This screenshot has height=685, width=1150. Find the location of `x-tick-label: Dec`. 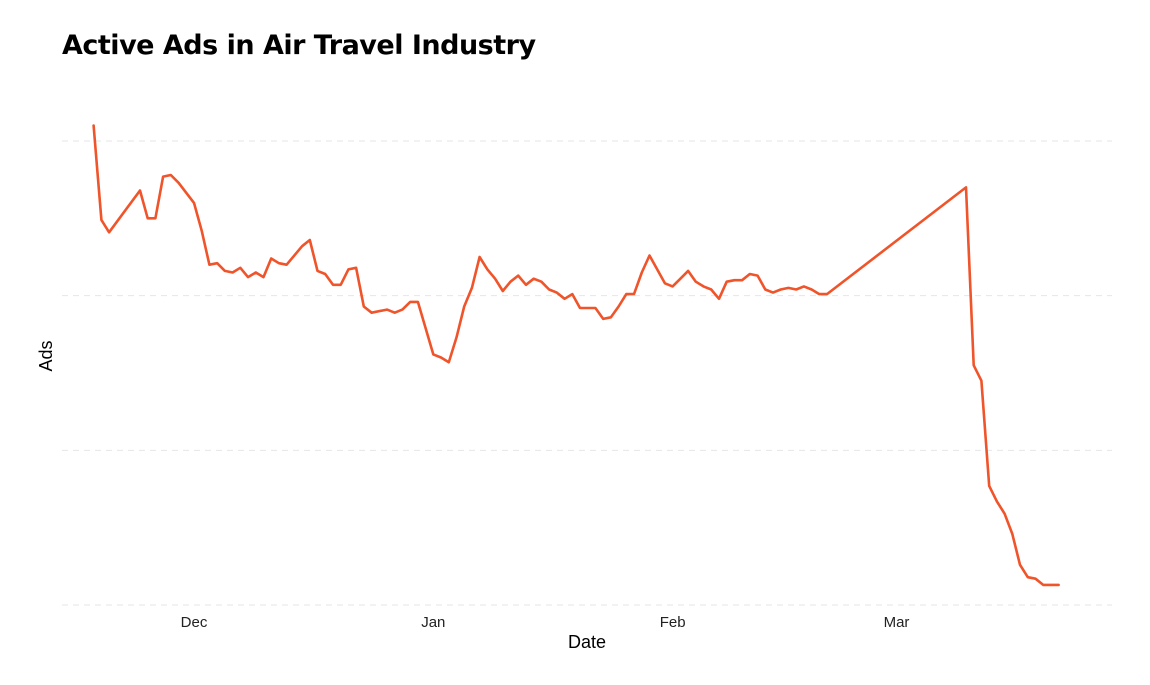

x-tick-label: Dec is located at coordinates (194, 622).